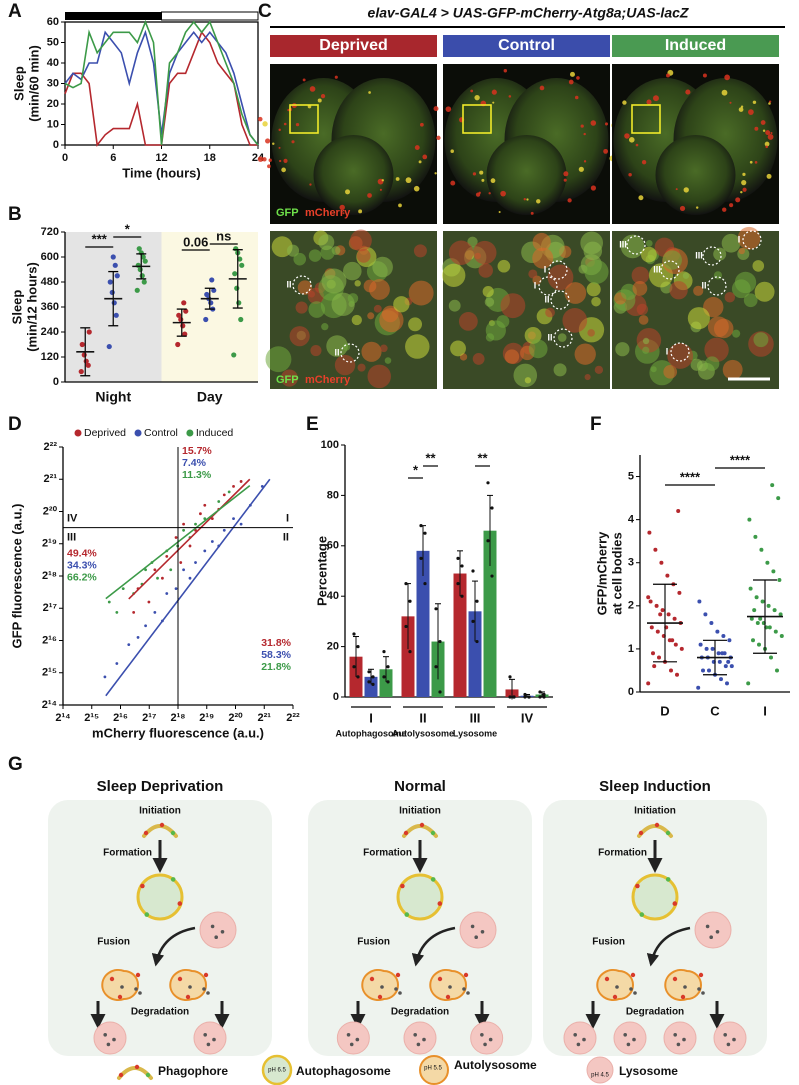 Image resolution: width=799 pixels, height=1085 pixels. I want to click on step-label: Formation, so click(127, 853).